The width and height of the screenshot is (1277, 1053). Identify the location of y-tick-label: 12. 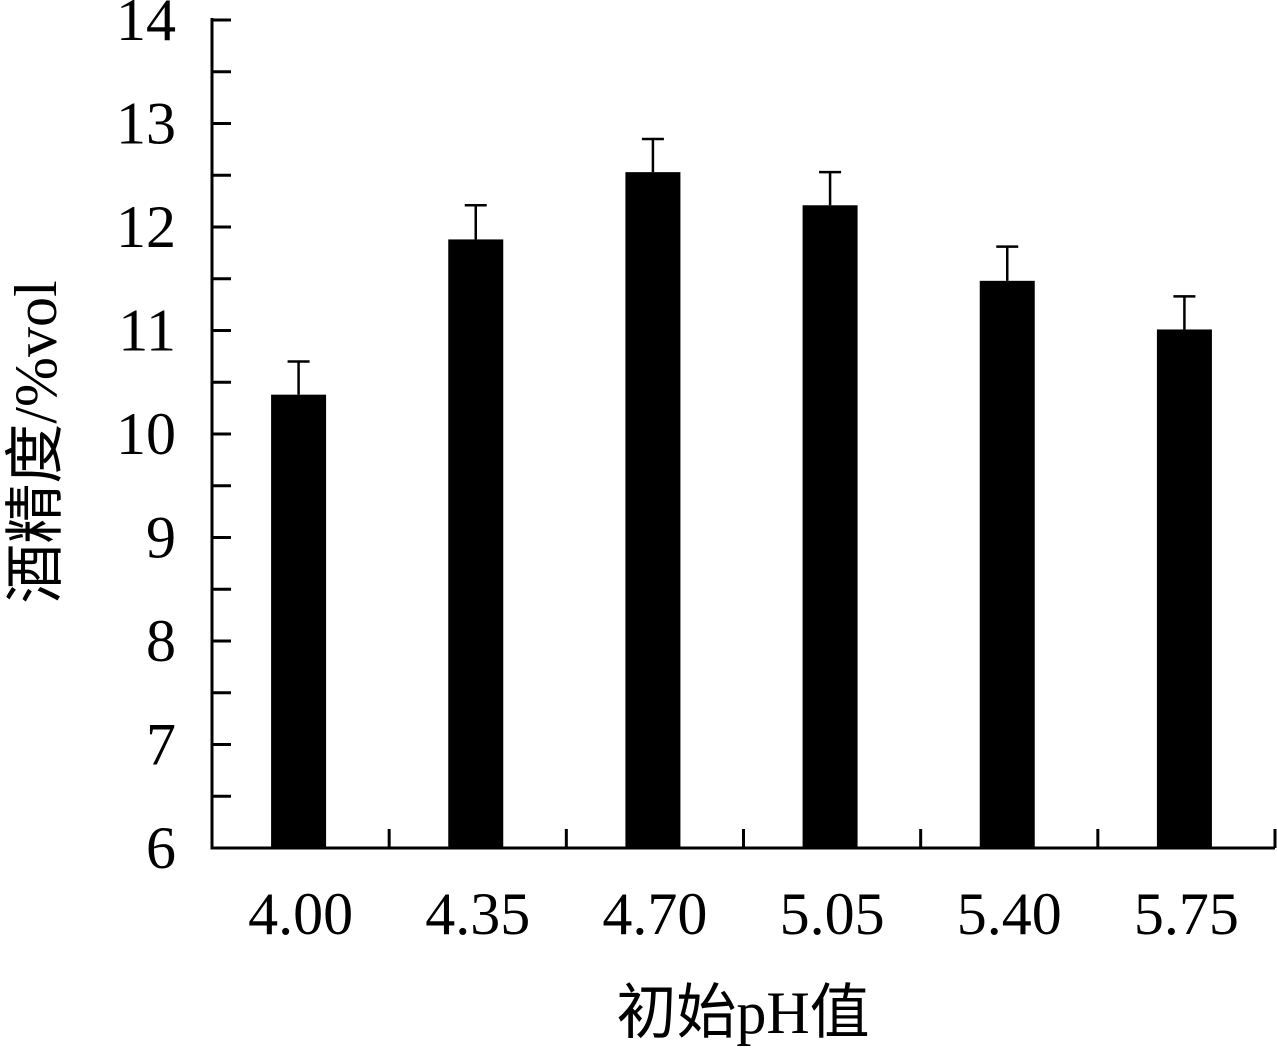
(146, 227).